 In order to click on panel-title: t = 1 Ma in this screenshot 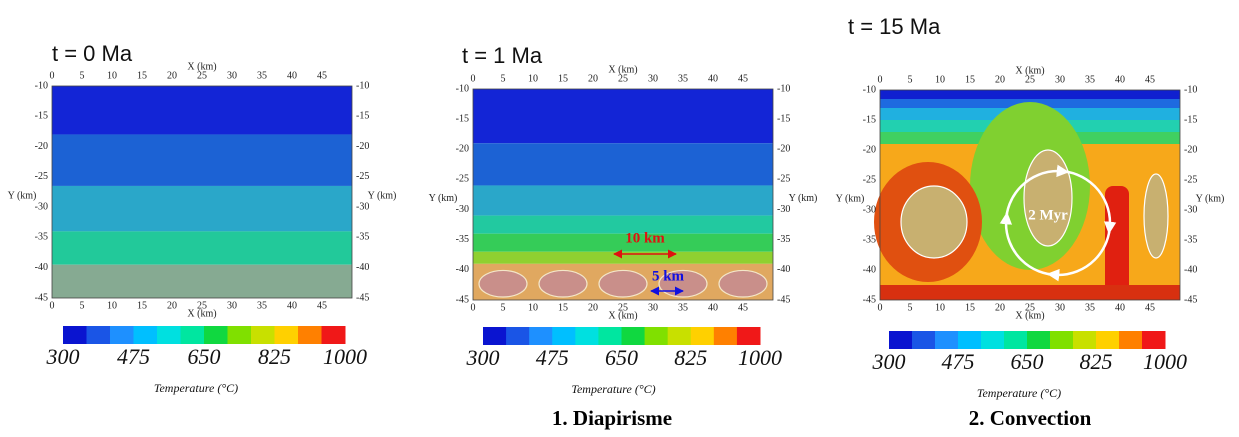, I will do `click(502, 55)`.